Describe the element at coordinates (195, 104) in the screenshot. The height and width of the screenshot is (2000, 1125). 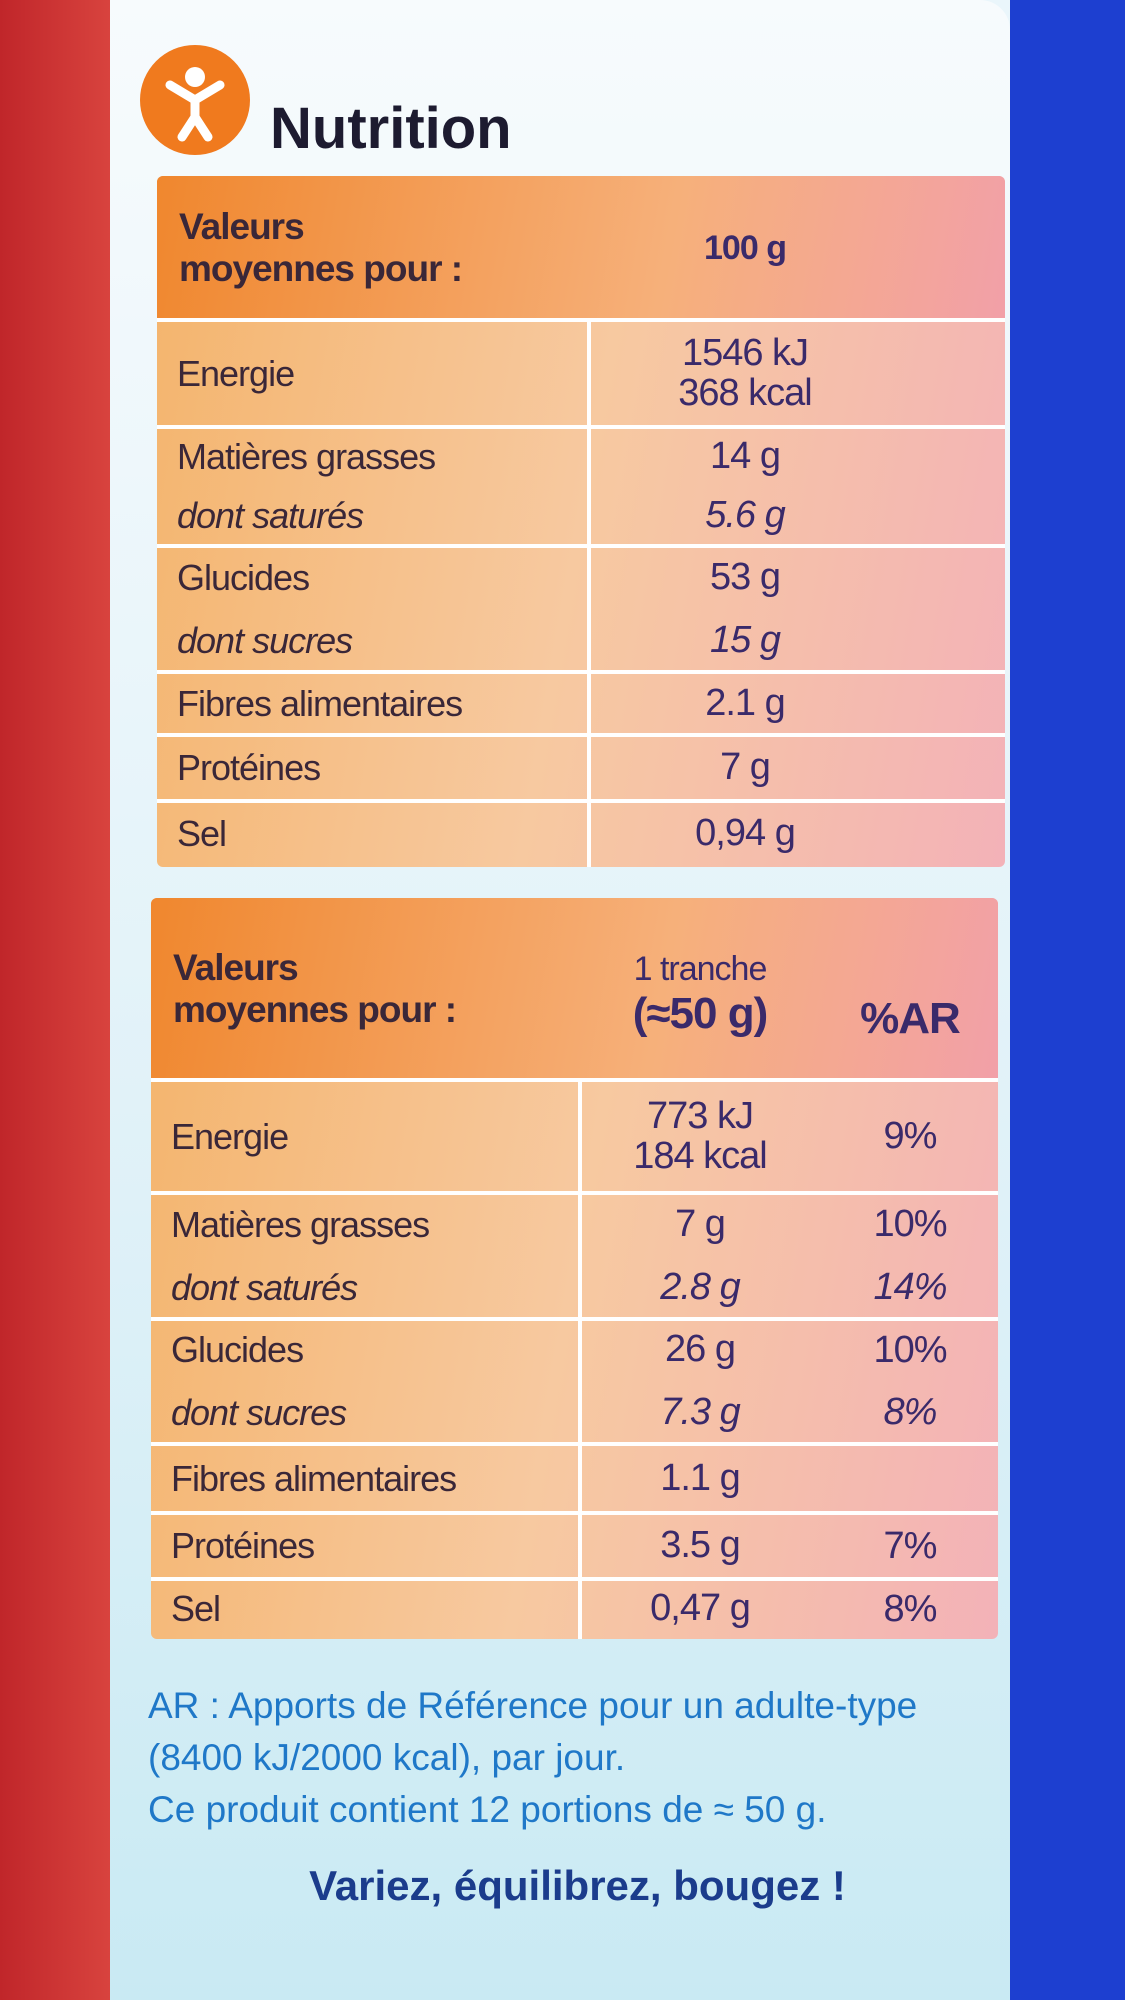
I see `icon-figure` at that location.